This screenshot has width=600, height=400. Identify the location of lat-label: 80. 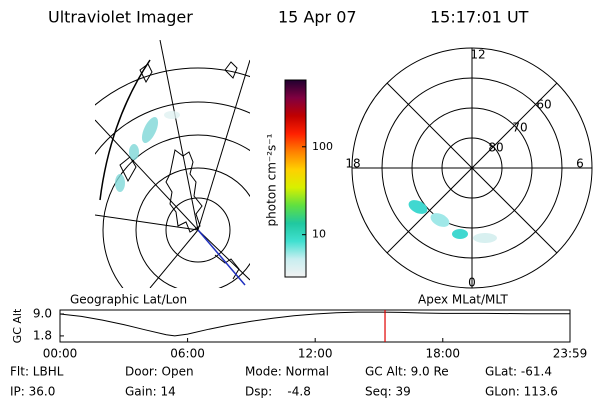
(495, 148).